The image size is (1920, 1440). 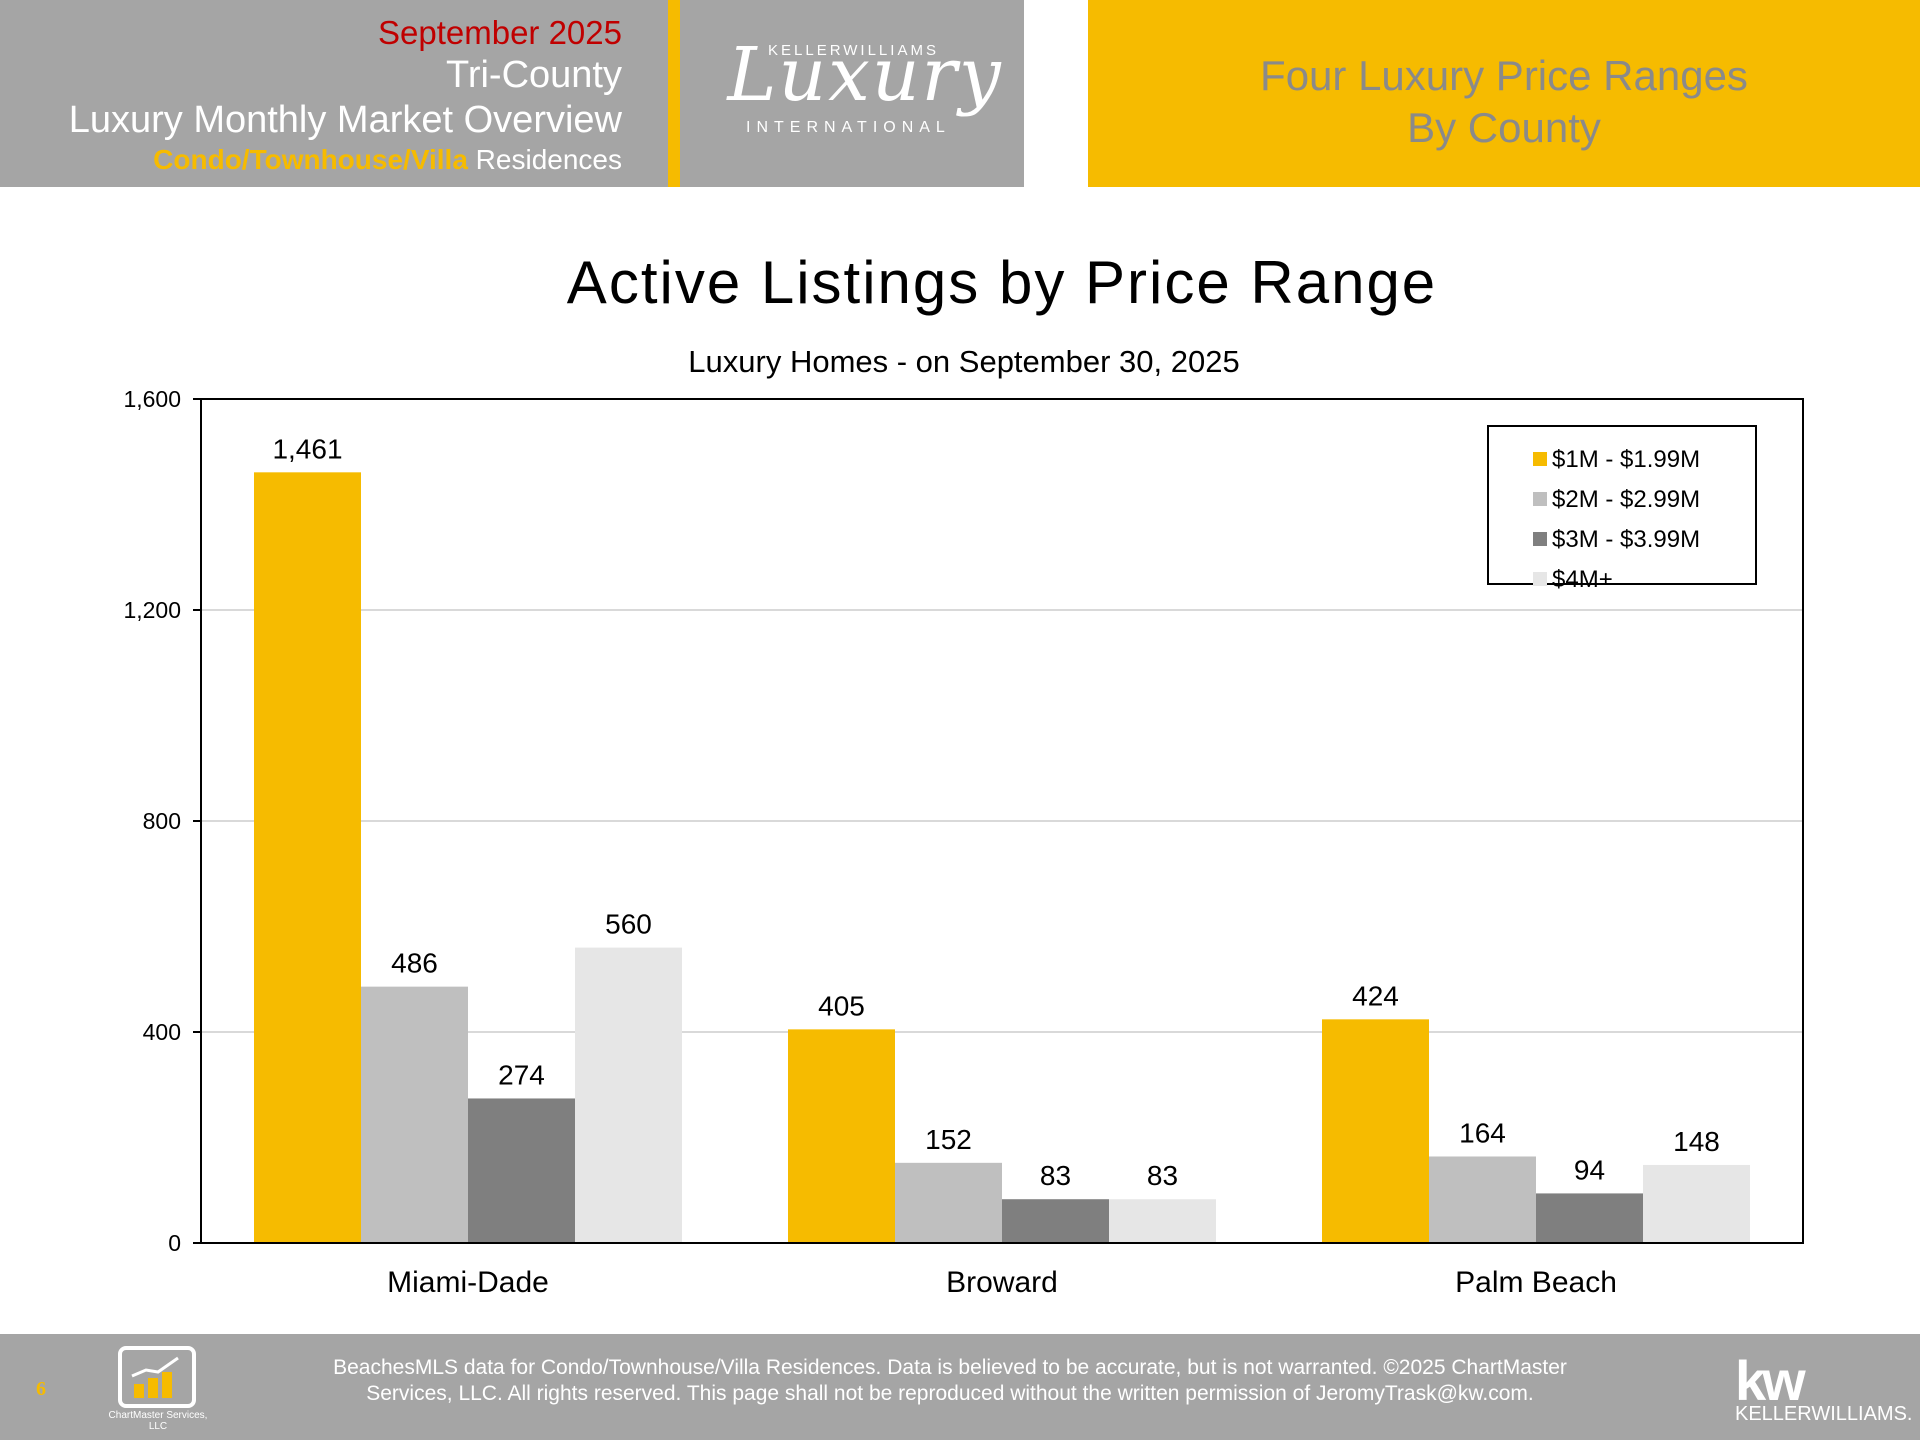 I want to click on y-tick-label: 1,200, so click(x=152, y=610).